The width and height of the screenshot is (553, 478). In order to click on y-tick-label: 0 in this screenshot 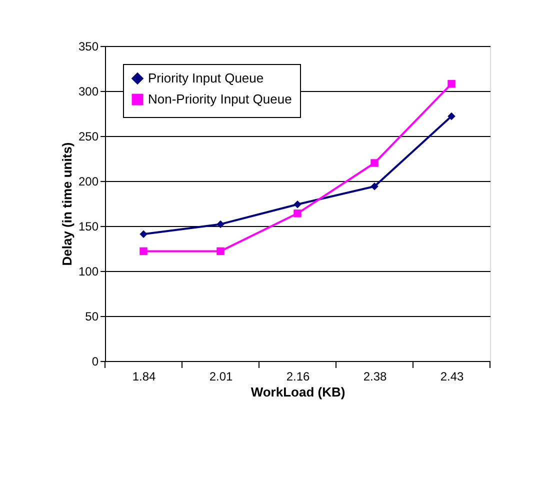, I will do `click(95, 361)`.